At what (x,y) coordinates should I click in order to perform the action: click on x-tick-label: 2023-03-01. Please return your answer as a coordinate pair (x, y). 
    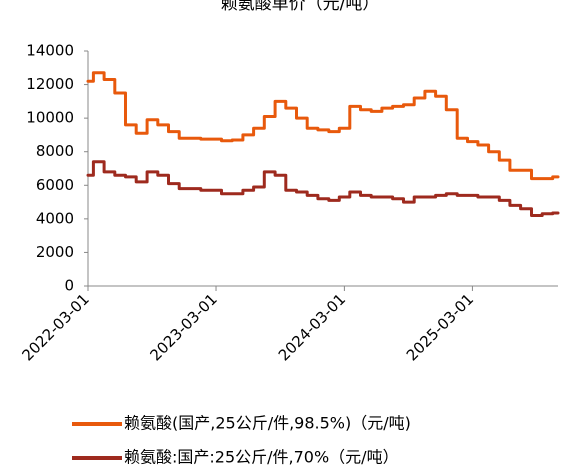
    Looking at the image, I should click on (183, 327).